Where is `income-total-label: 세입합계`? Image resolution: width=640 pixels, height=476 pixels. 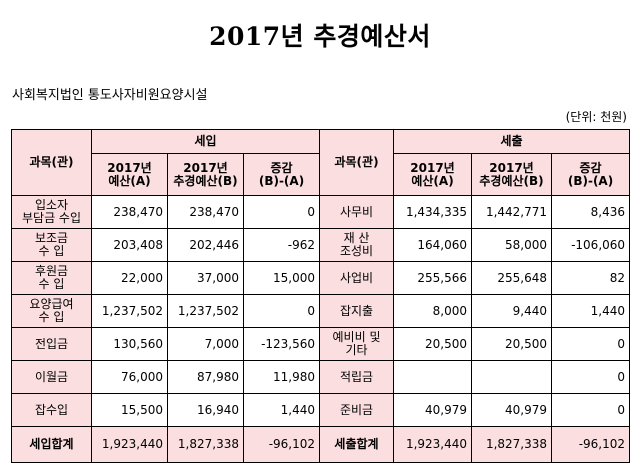 income-total-label: 세입합계 is located at coordinates (51, 444).